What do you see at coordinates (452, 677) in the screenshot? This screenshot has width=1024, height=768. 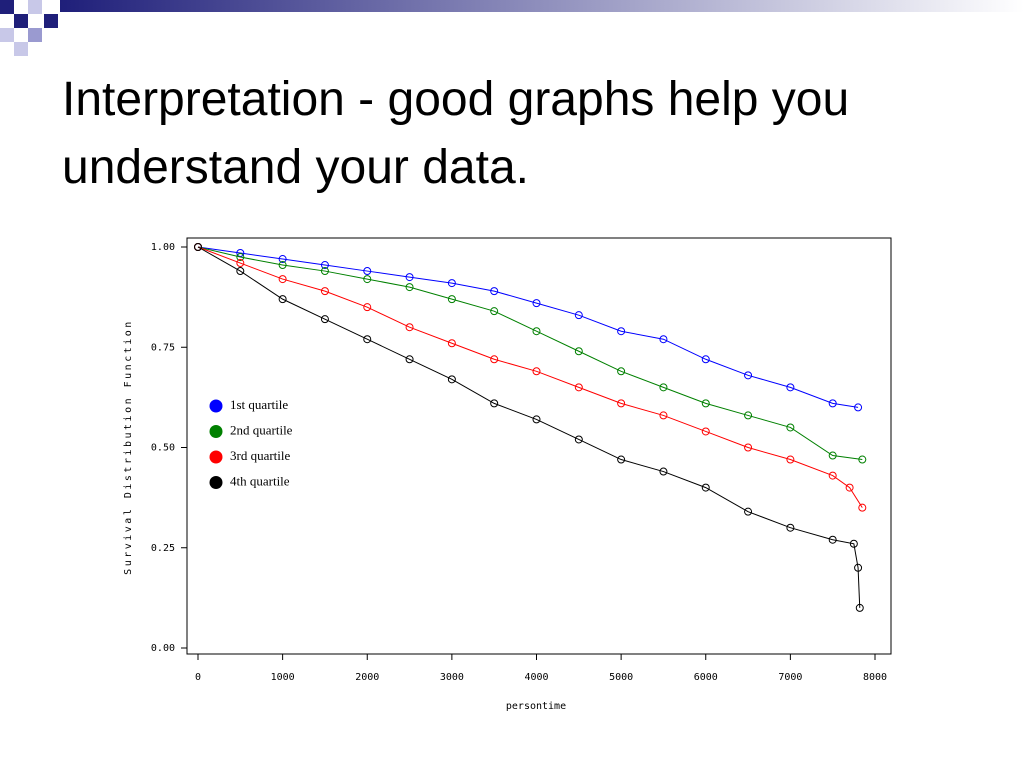 I see `x-tick-label: 3000` at bounding box center [452, 677].